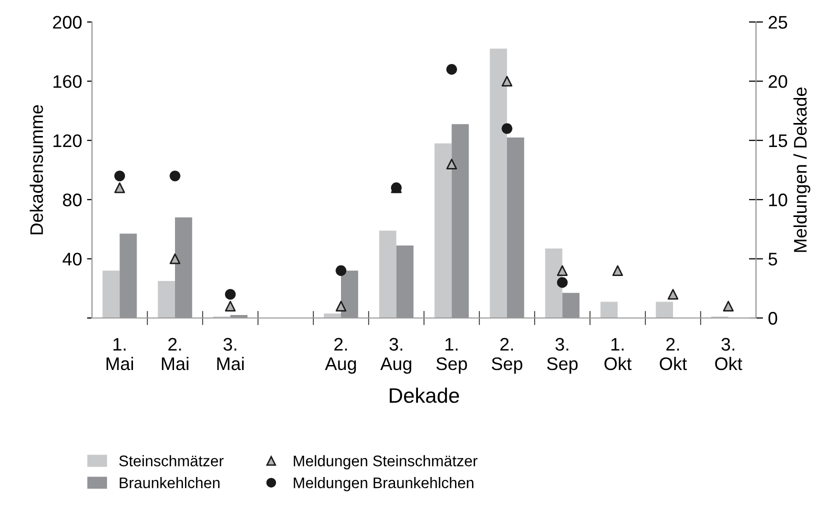 The height and width of the screenshot is (505, 825). Describe the element at coordinates (562, 356) in the screenshot. I see `x-tick-label: 3. Sep` at that location.